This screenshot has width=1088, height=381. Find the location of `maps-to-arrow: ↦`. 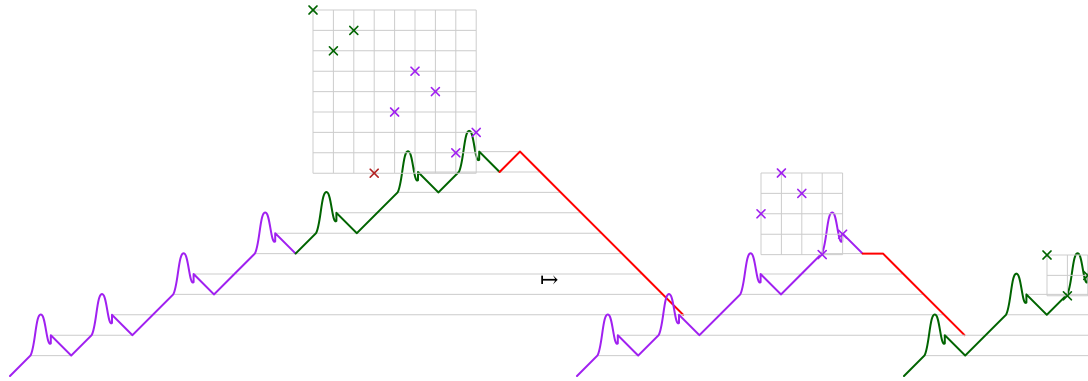

maps-to-arrow: ↦ is located at coordinates (549, 280).